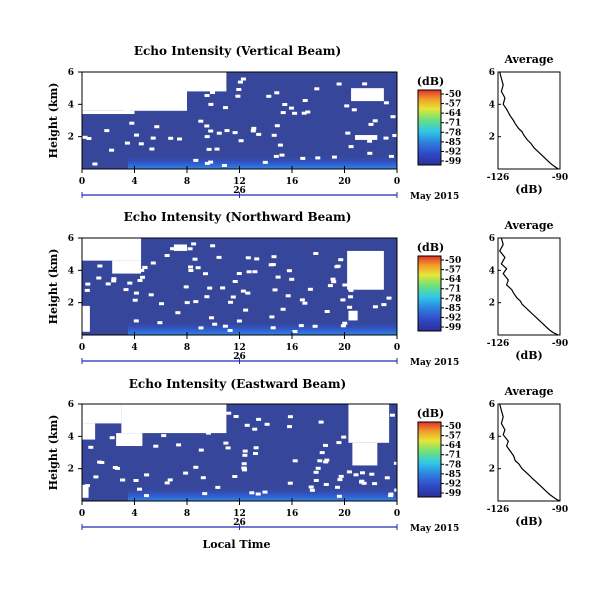 The width and height of the screenshot is (614, 603). Describe the element at coordinates (453, 162) in the screenshot. I see `colorbar-tick-label: -99` at that location.